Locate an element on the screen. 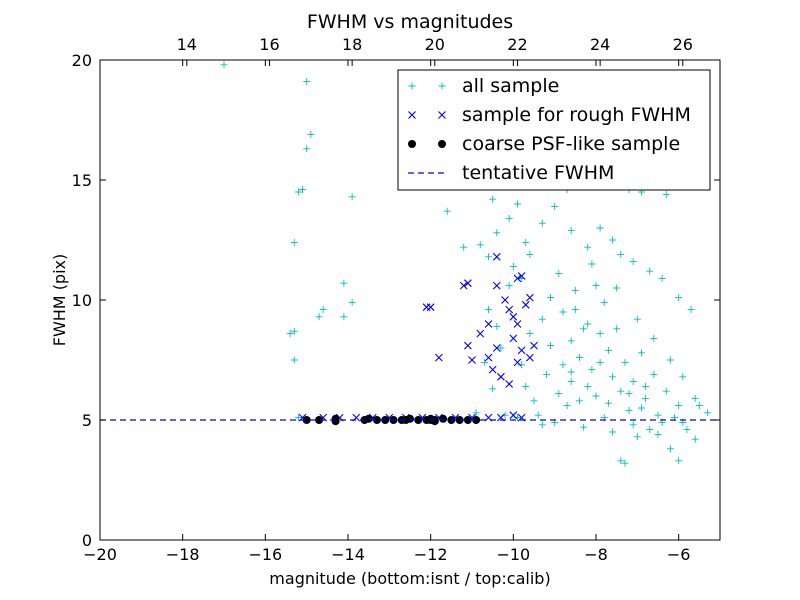 The width and height of the screenshot is (800, 600). legend-markers is located at coordinates (428, 128).